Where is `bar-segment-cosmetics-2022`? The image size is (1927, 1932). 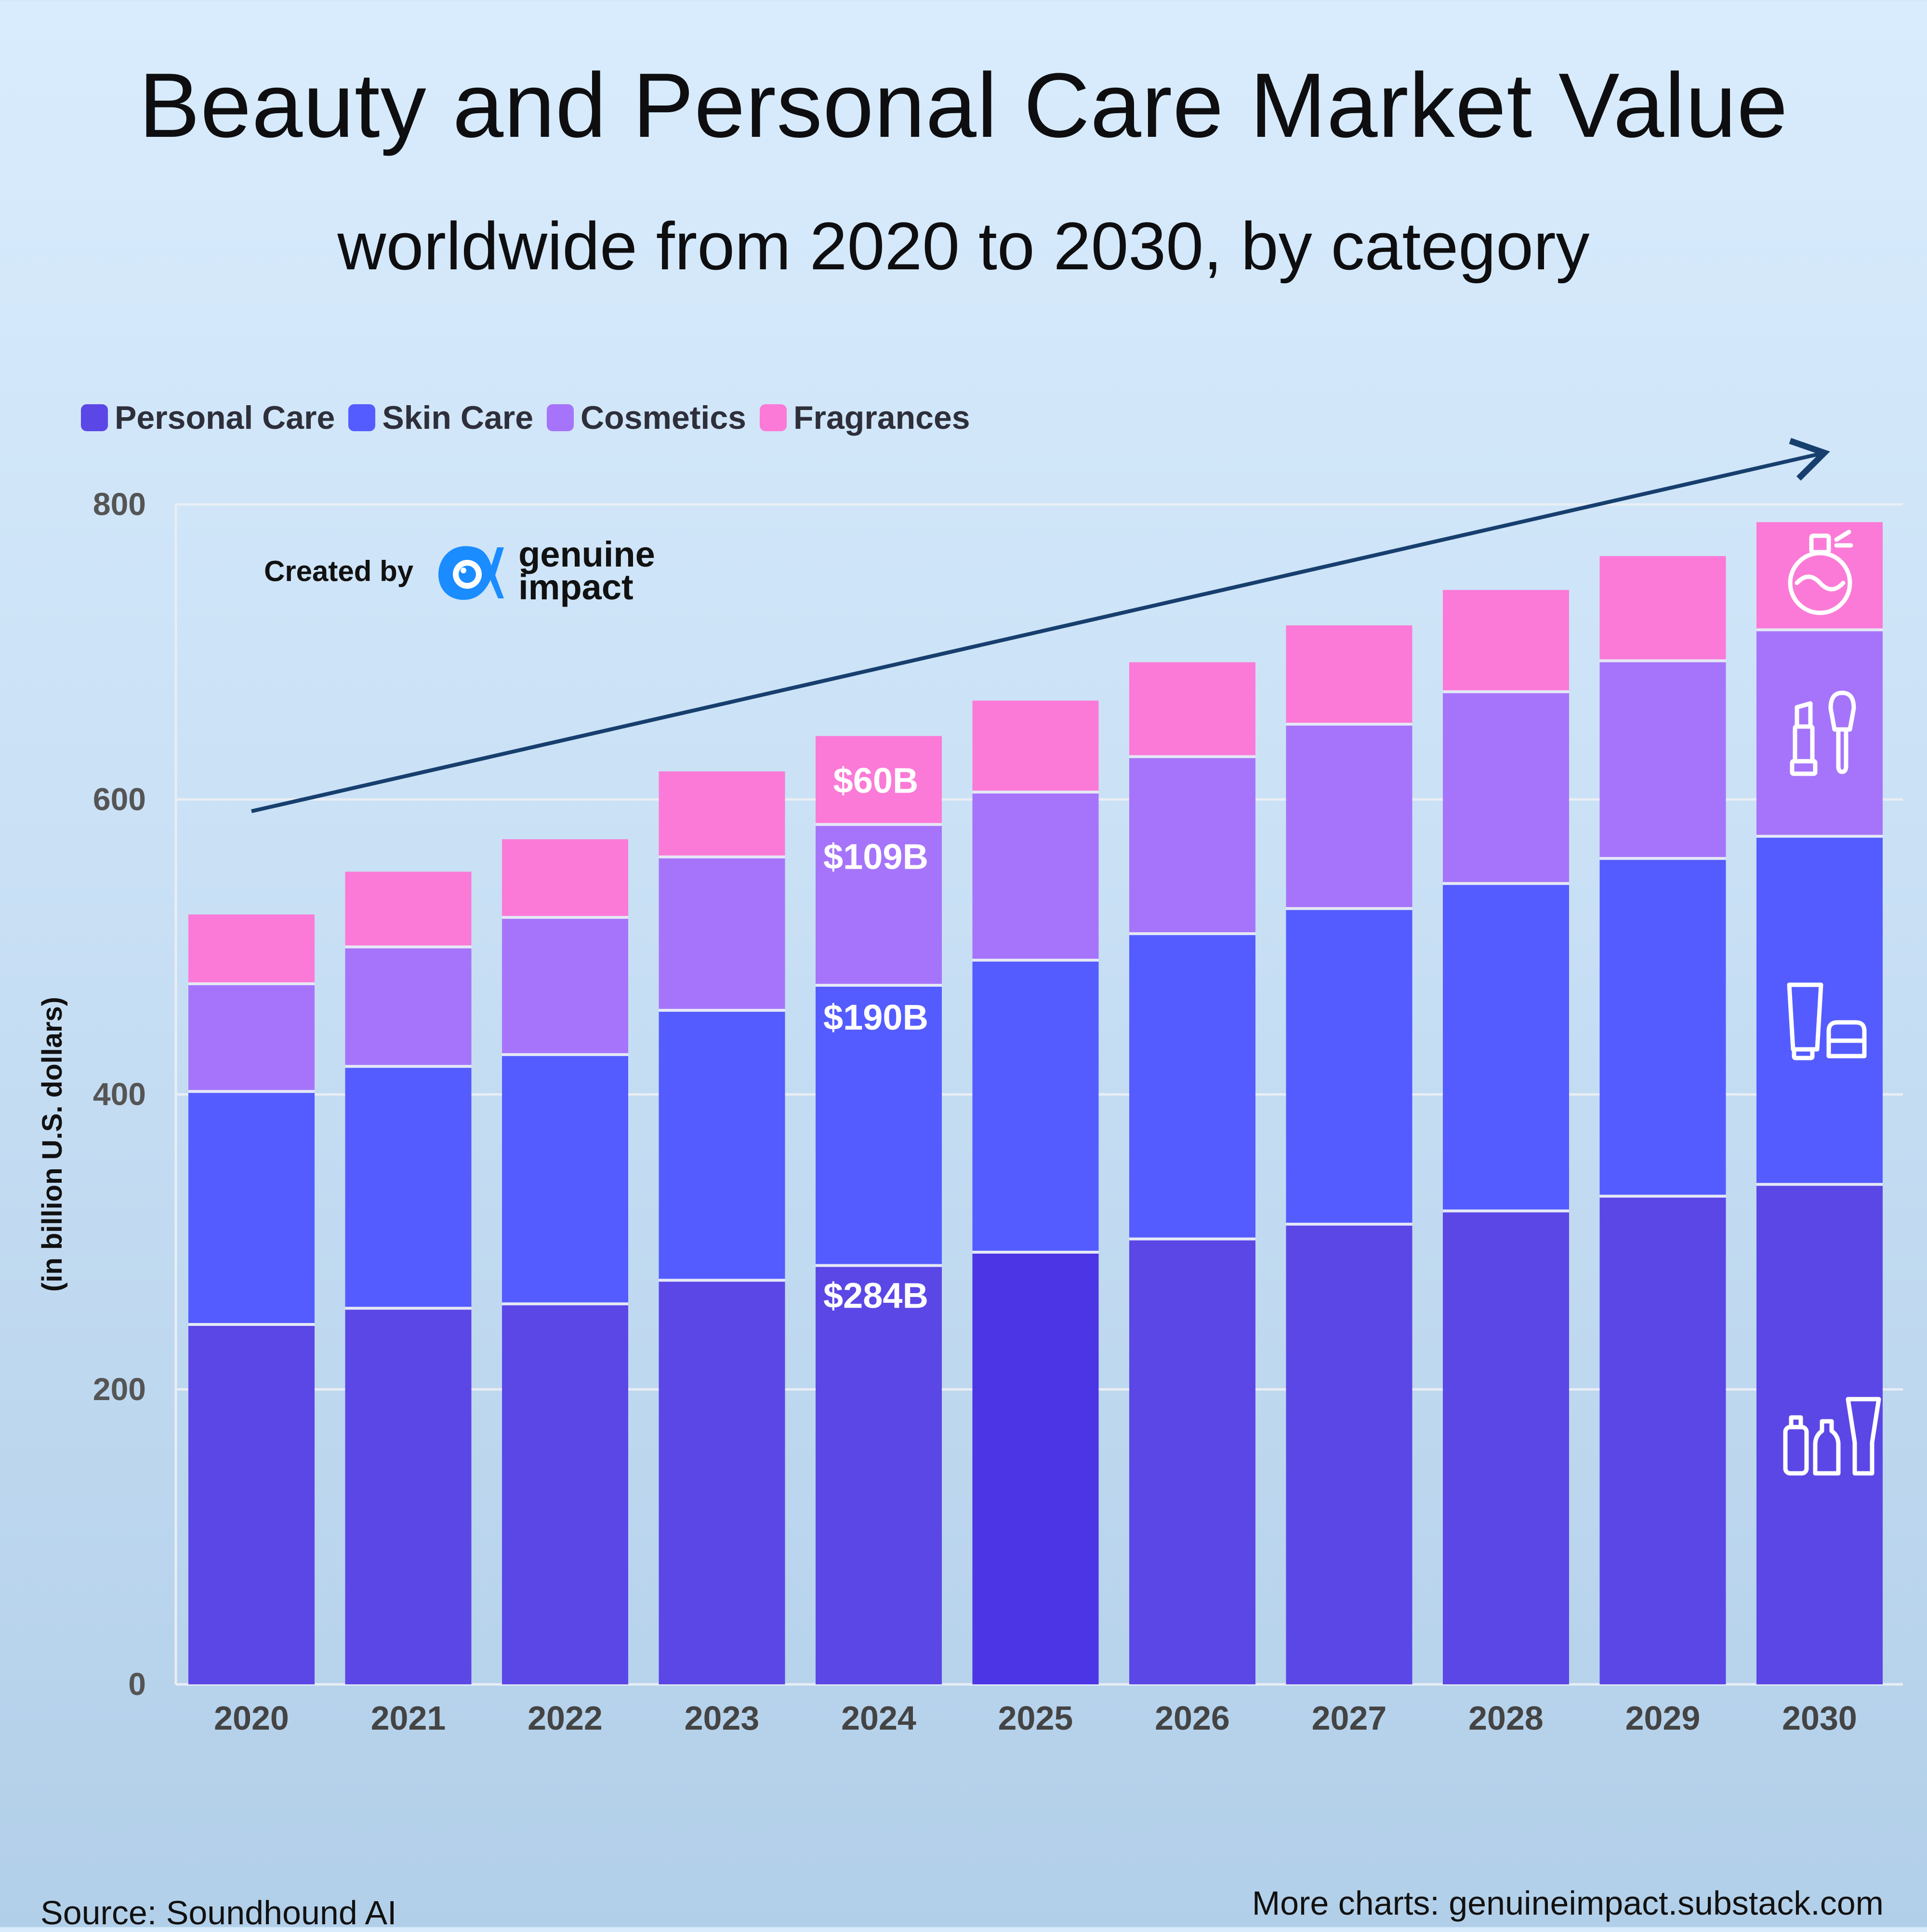 bar-segment-cosmetics-2022 is located at coordinates (565, 986).